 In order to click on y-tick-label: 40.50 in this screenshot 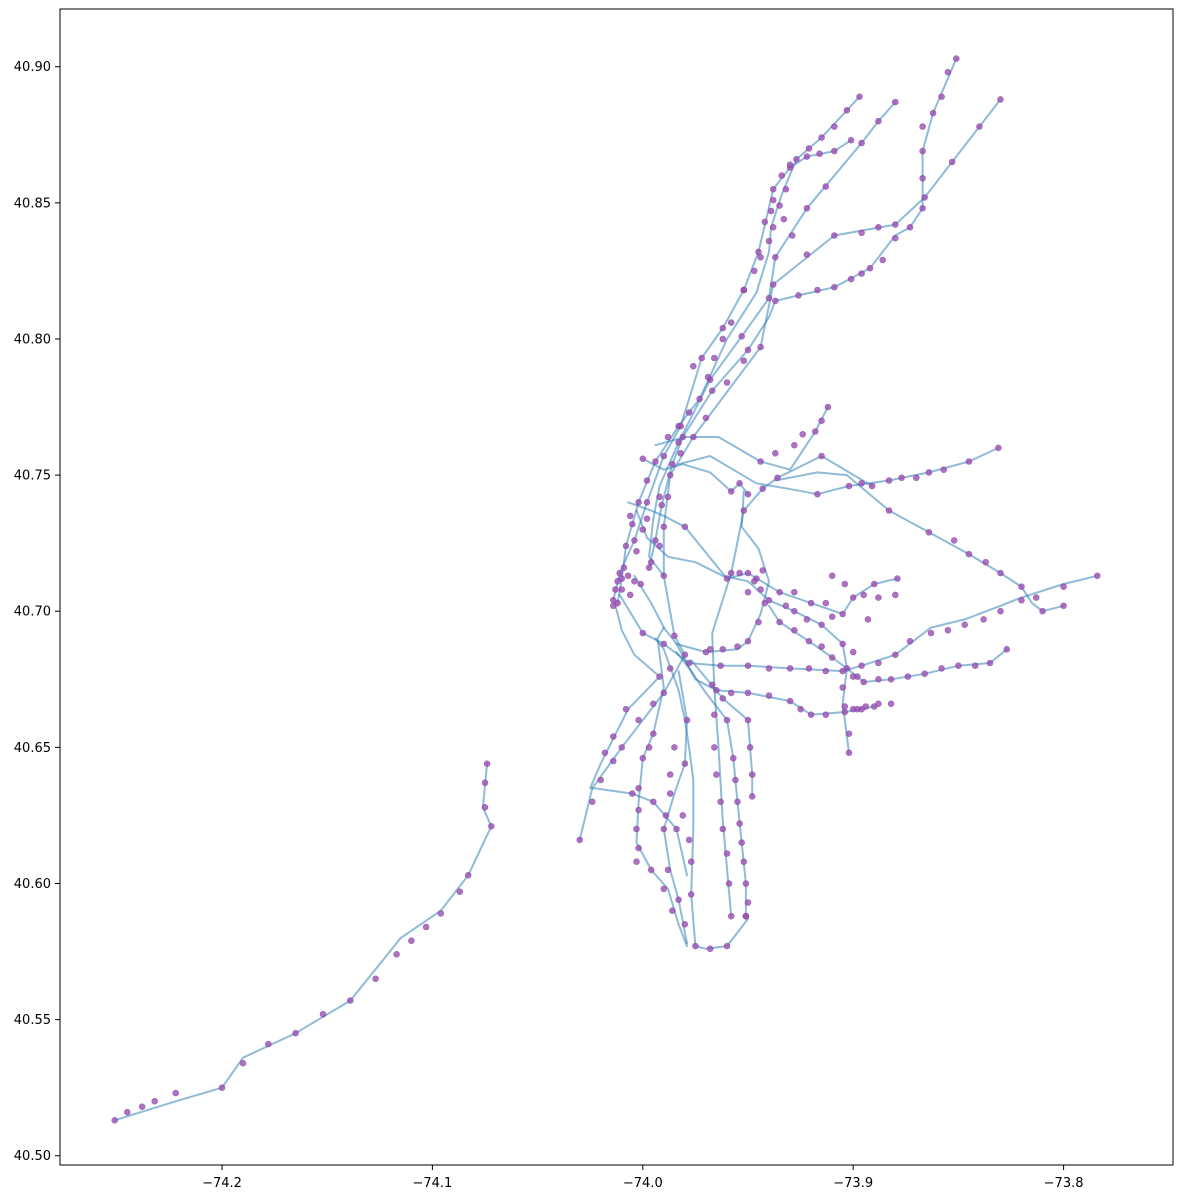, I will do `click(32, 1156)`.